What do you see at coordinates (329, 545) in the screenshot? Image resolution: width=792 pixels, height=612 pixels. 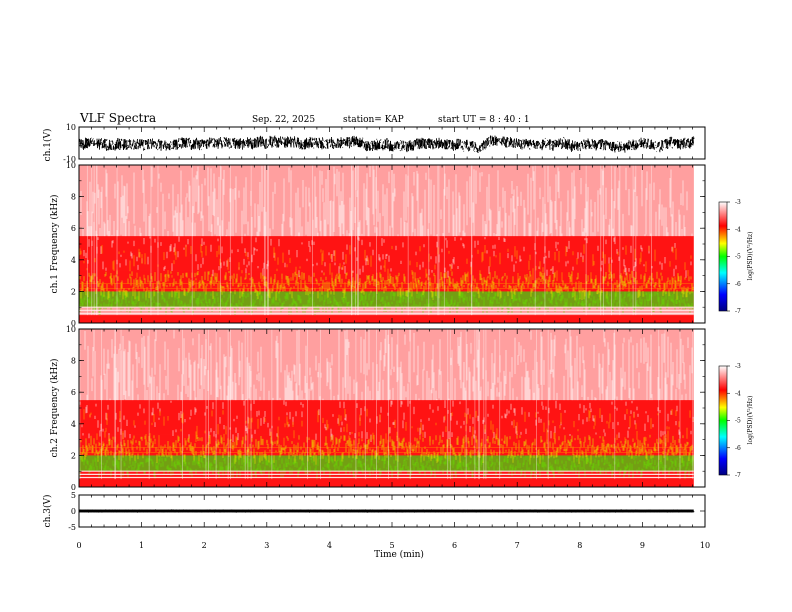 I see `x-tick-label: 4` at bounding box center [329, 545].